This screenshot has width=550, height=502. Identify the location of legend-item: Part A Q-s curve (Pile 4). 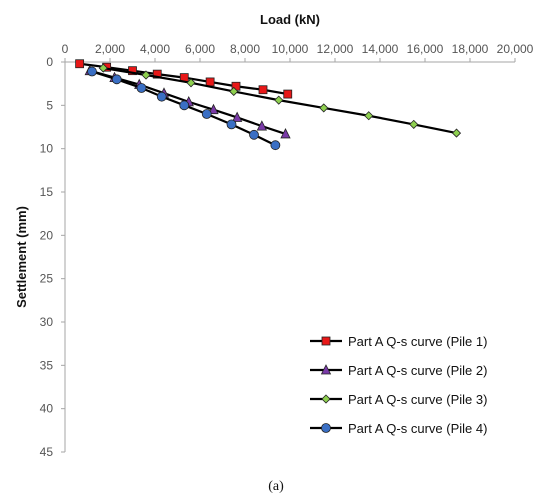
(398, 428).